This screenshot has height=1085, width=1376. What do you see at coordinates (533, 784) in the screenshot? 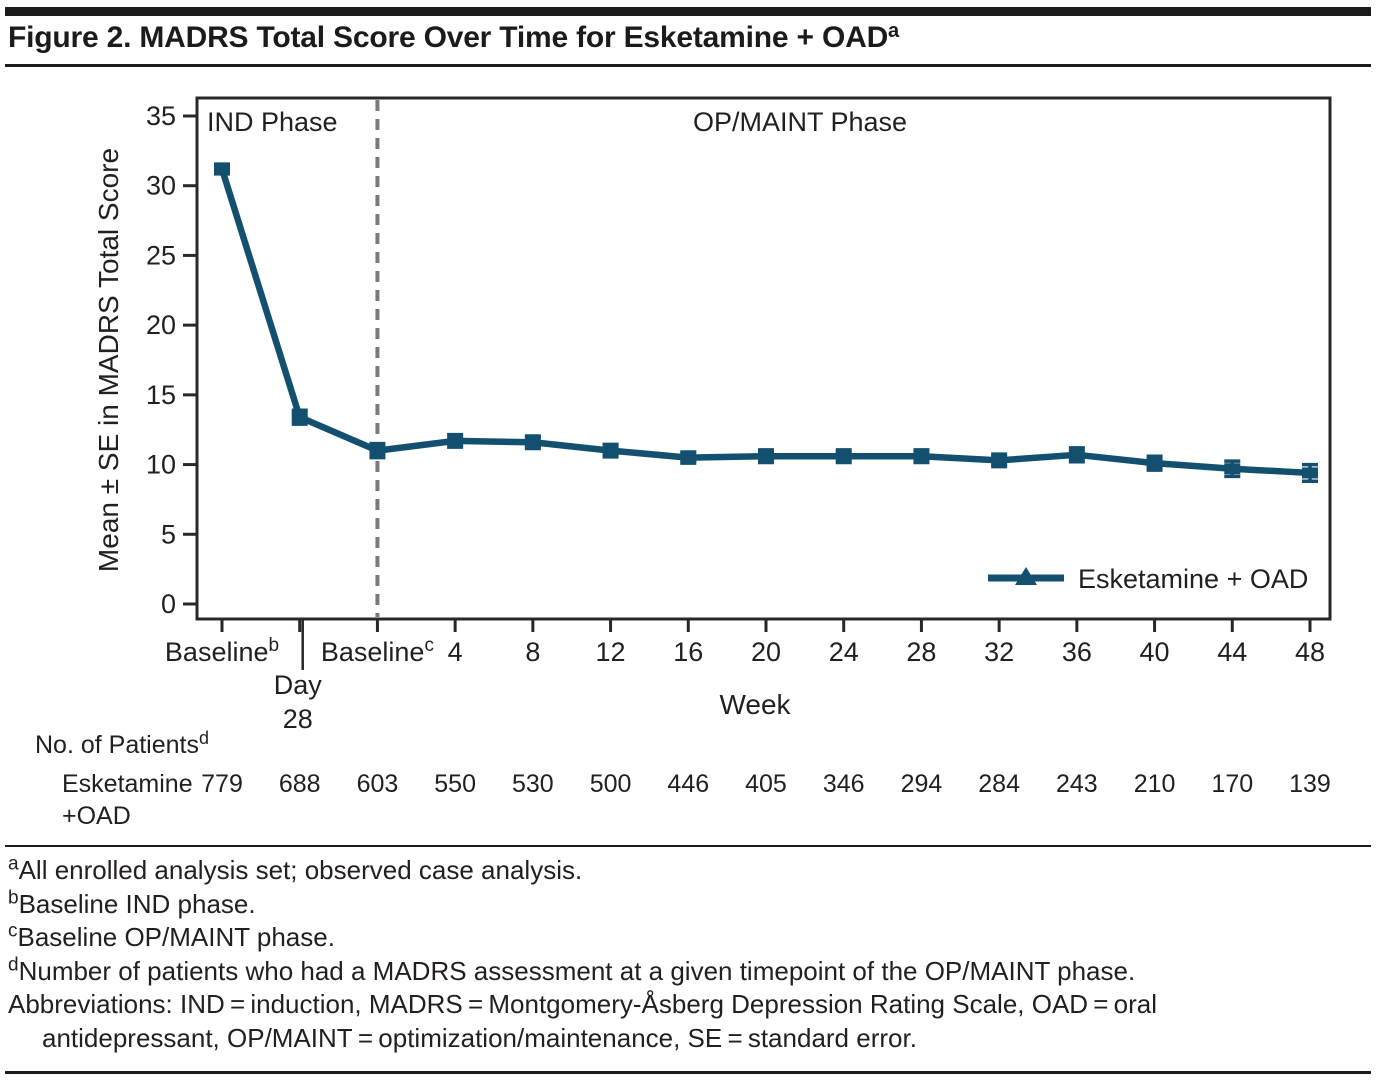
I see `patients-count: 530` at bounding box center [533, 784].